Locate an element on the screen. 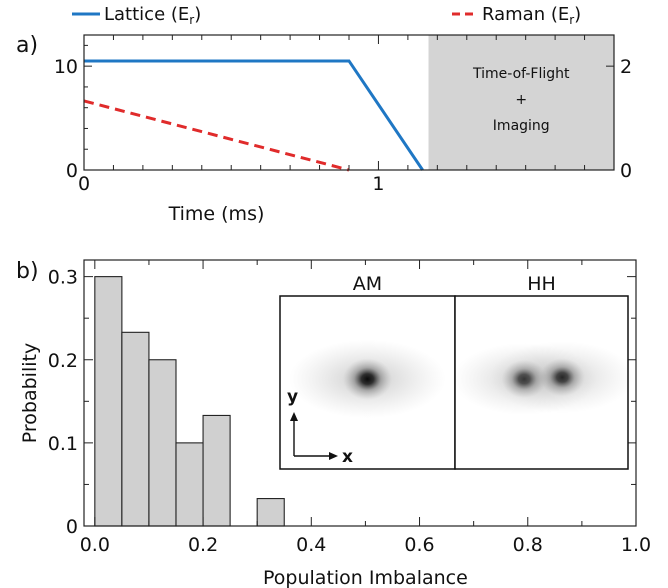  legend-raman-label: Raman (Er) is located at coordinates (531, 15).